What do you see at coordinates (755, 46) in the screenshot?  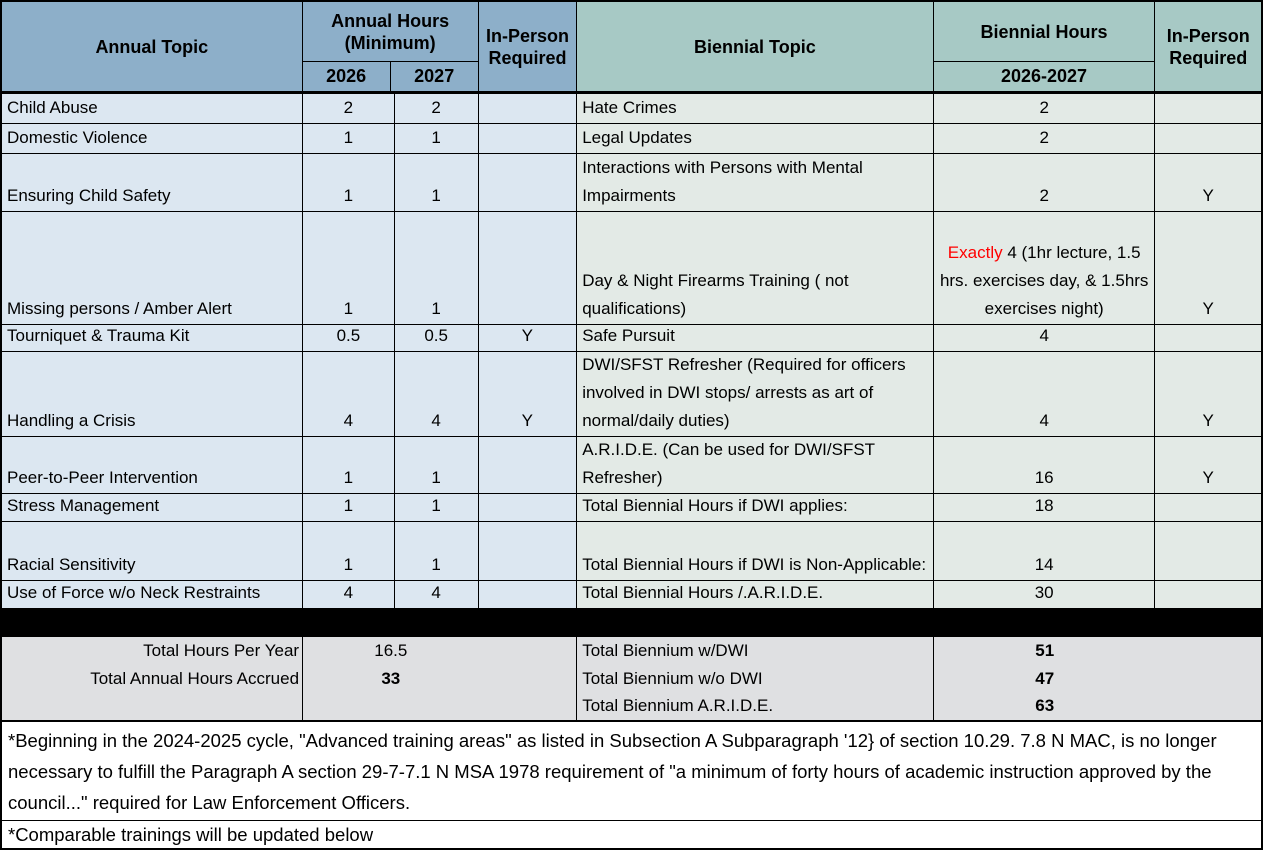 I see `header-biennial-topic: Biennial Topic` at bounding box center [755, 46].